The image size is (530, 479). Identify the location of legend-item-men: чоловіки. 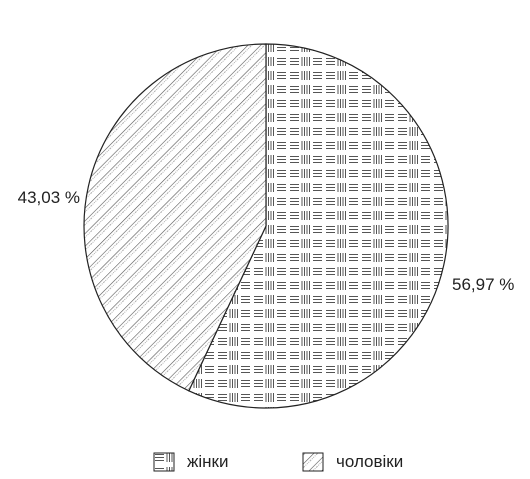
(352, 462).